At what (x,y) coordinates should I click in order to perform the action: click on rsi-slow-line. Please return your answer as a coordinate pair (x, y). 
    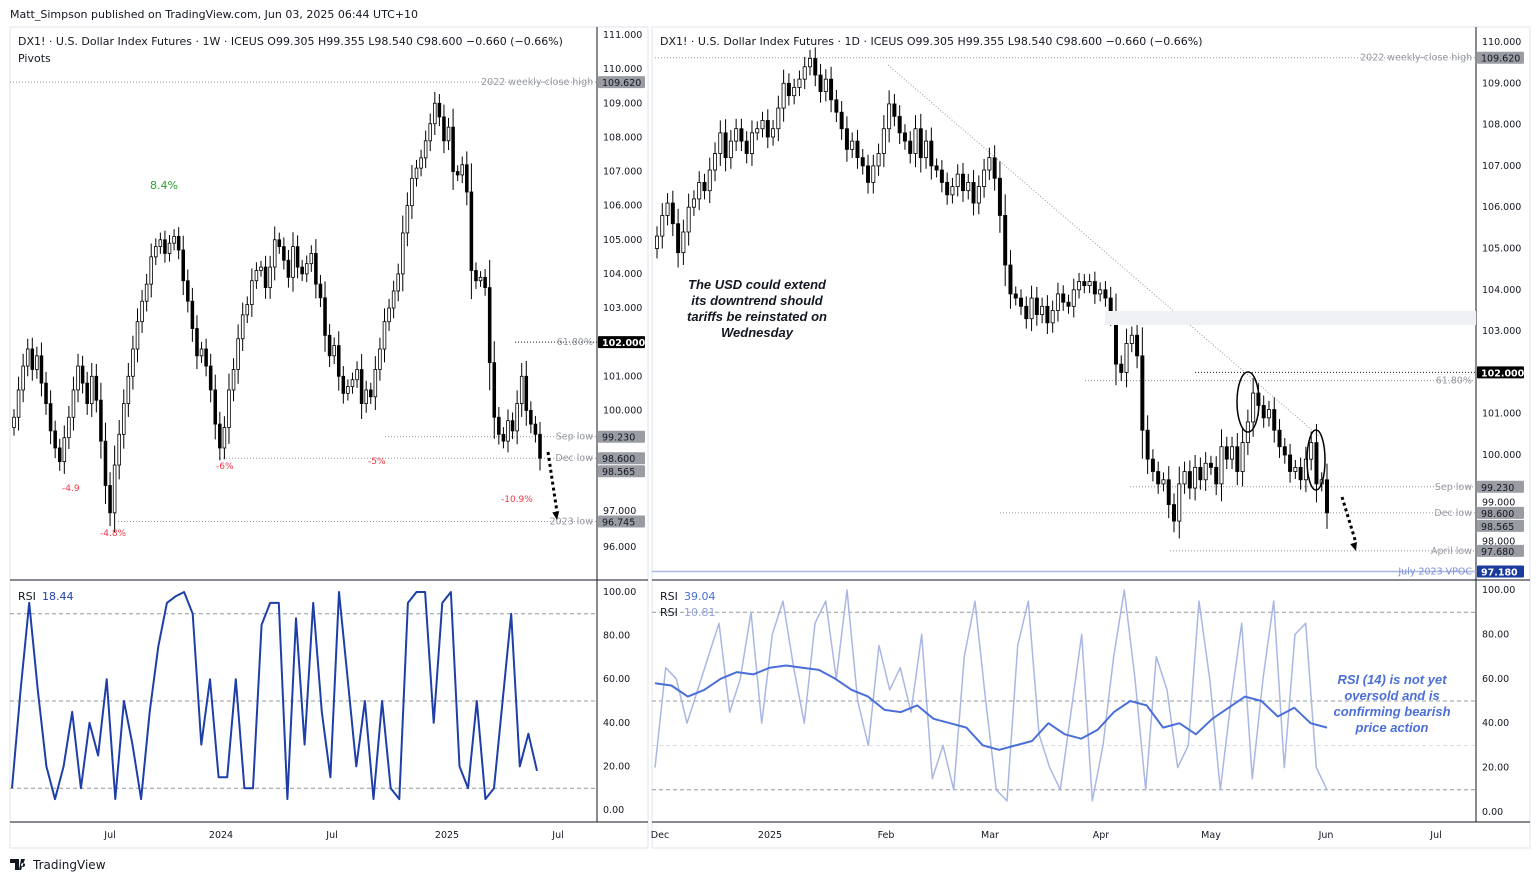
    Looking at the image, I should click on (991, 707).